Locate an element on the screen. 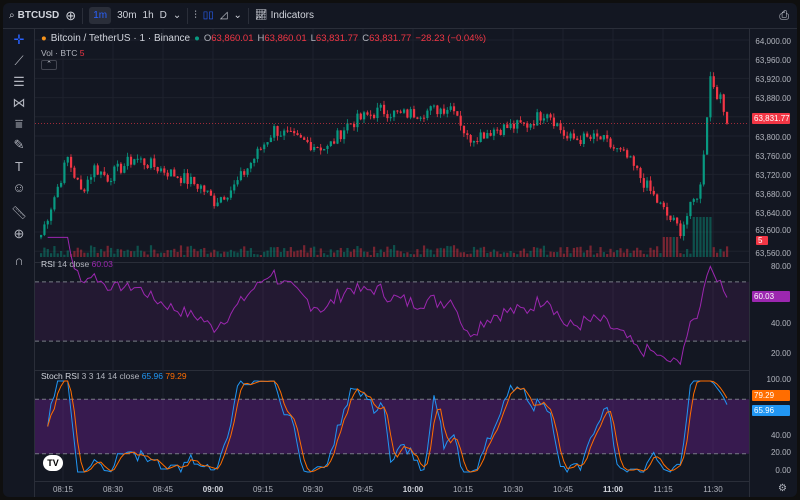 The width and height of the screenshot is (800, 500). settings-gear-icon: ⚙ is located at coordinates (782, 488).